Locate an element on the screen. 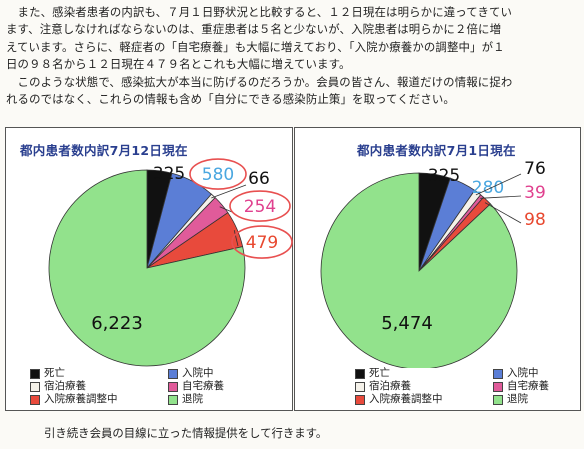  data-label: 580 is located at coordinates (218, 175).